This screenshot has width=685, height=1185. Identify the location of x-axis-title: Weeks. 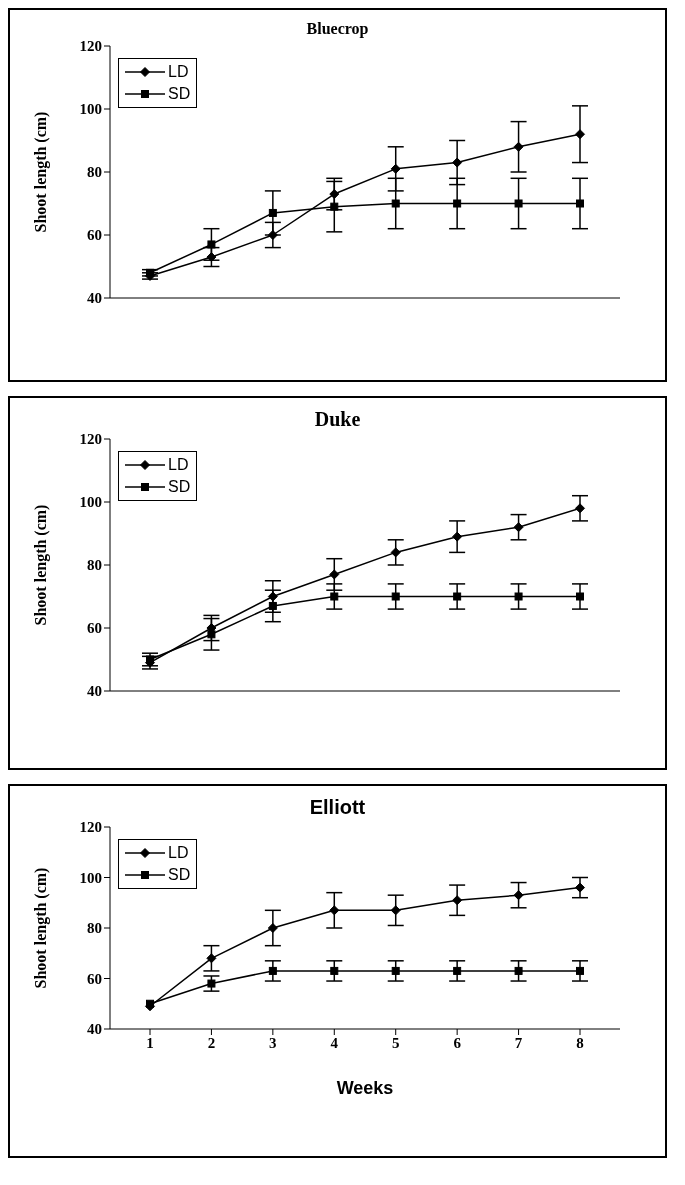
(365, 1088).